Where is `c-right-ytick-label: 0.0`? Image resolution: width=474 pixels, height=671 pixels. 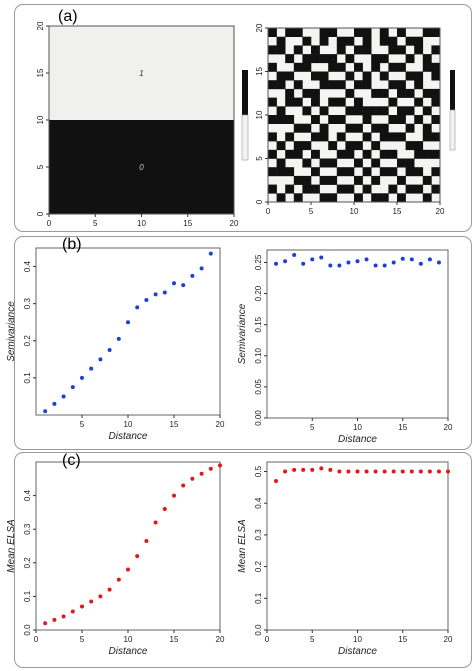 c-right-ytick-label: 0.0 is located at coordinates (258, 630).